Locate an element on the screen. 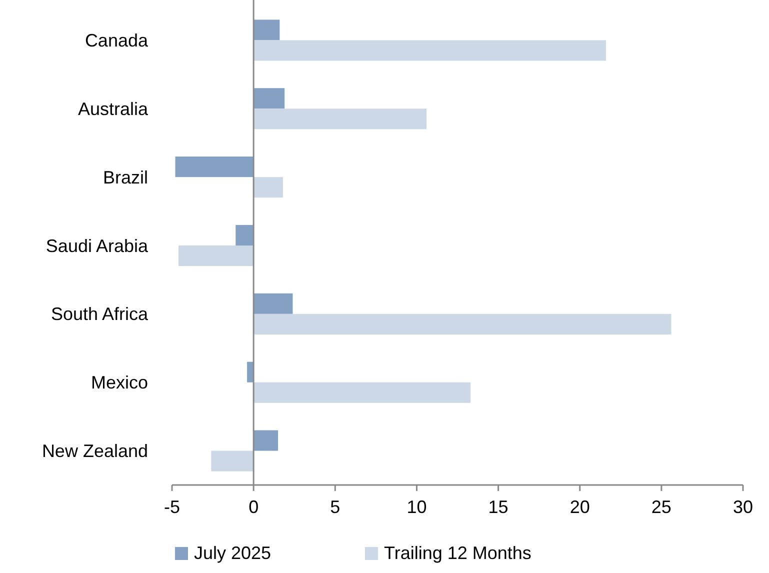 The width and height of the screenshot is (769, 573). y-tick-label: New Zealand is located at coordinates (95, 451).